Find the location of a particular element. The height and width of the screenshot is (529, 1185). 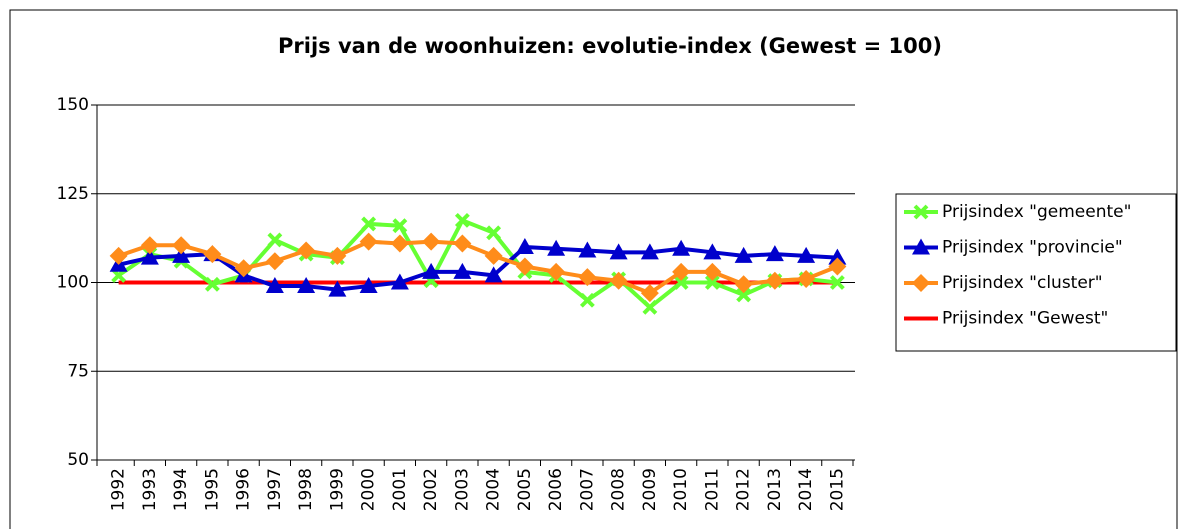

x-tick-label: 2003 is located at coordinates (462, 489).